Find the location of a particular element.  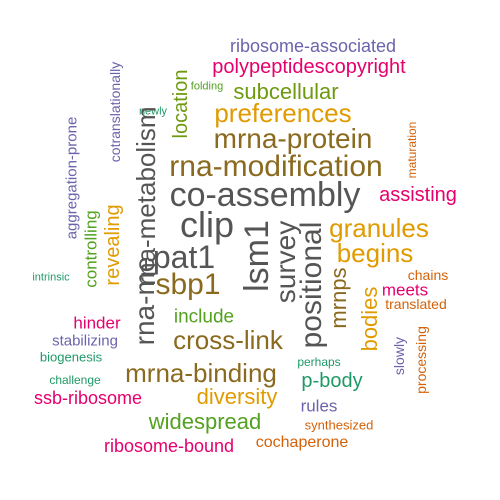

word-cochaperone: cochaperone is located at coordinates (302, 442).